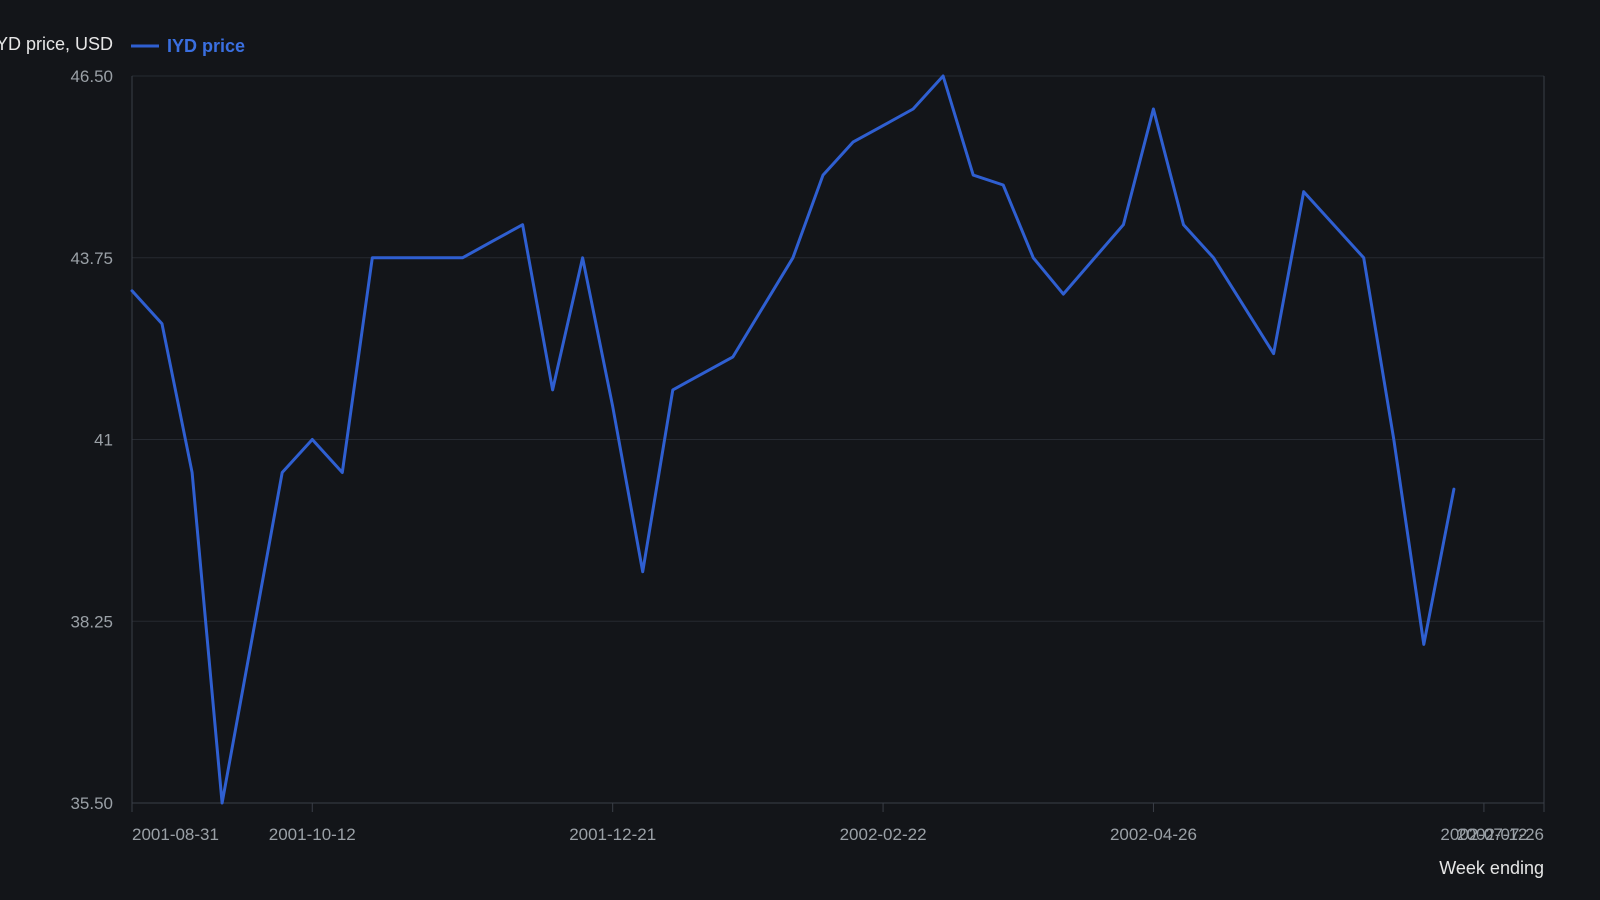  Describe the element at coordinates (175, 834) in the screenshot. I see `x-tick-label: 2001-08-31` at that location.